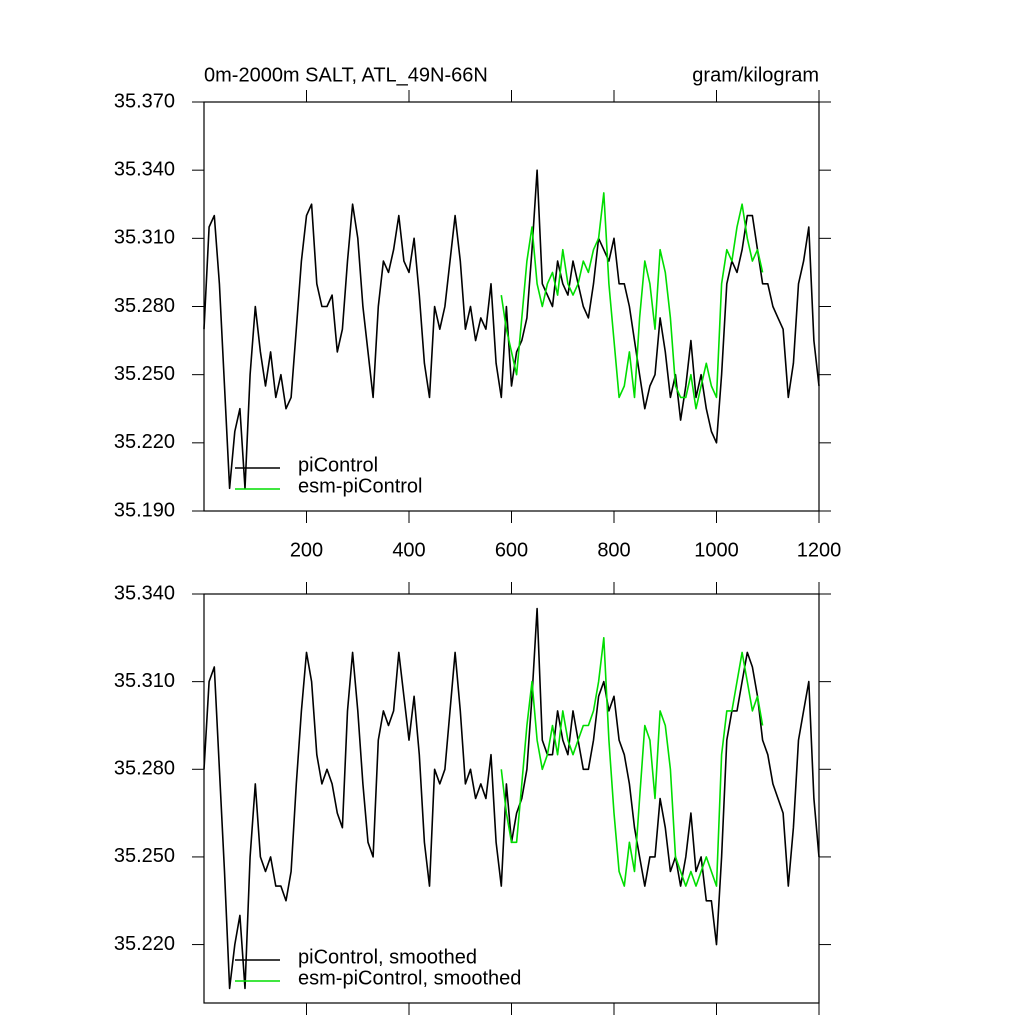 Image resolution: width=1024 pixels, height=1024 pixels. I want to click on y-tick-label: 35.370, so click(144, 101).